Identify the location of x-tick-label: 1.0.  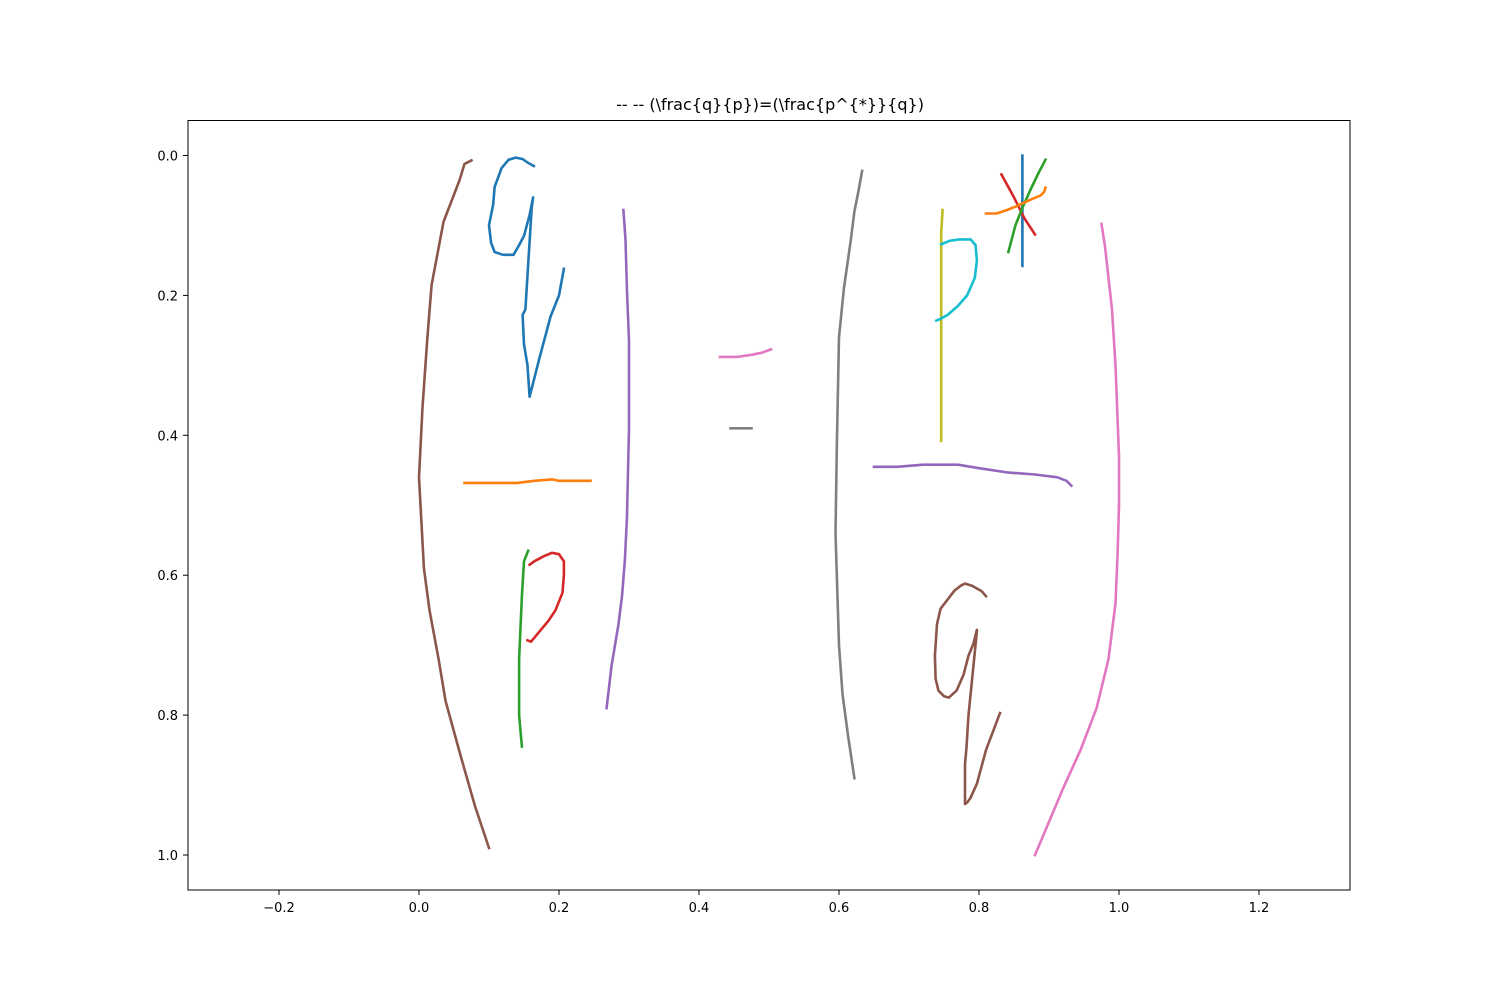
(1119, 908).